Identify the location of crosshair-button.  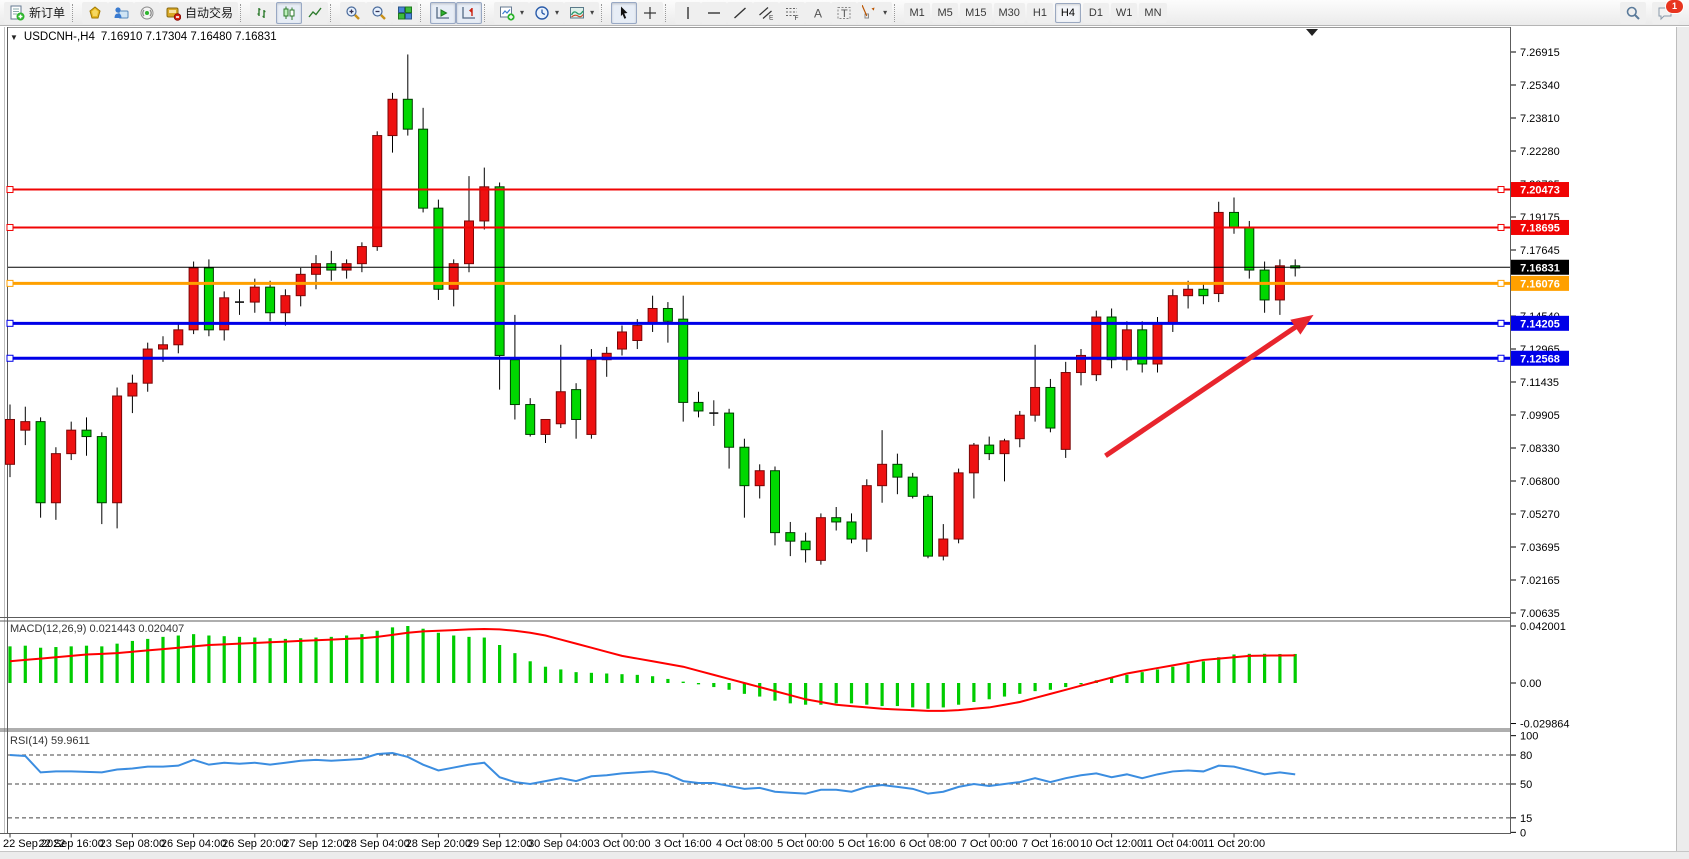
(650, 12).